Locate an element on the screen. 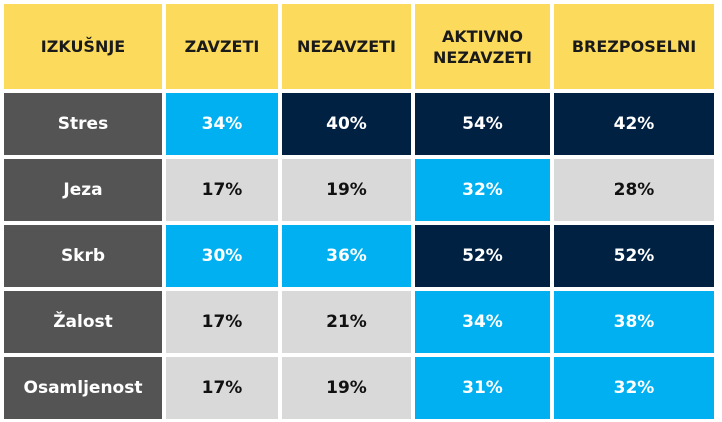  cell-skrb-zavzeti: 30% is located at coordinates (222, 256).